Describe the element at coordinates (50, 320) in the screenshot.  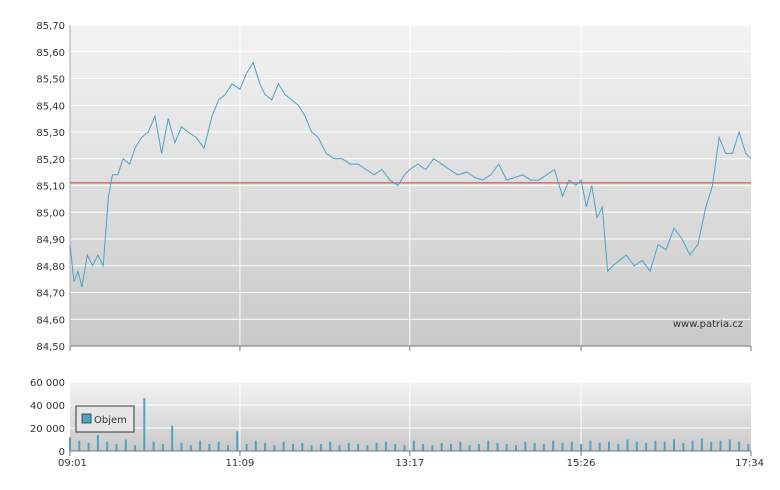
I see `price-y-tick-label: 84,60` at that location.